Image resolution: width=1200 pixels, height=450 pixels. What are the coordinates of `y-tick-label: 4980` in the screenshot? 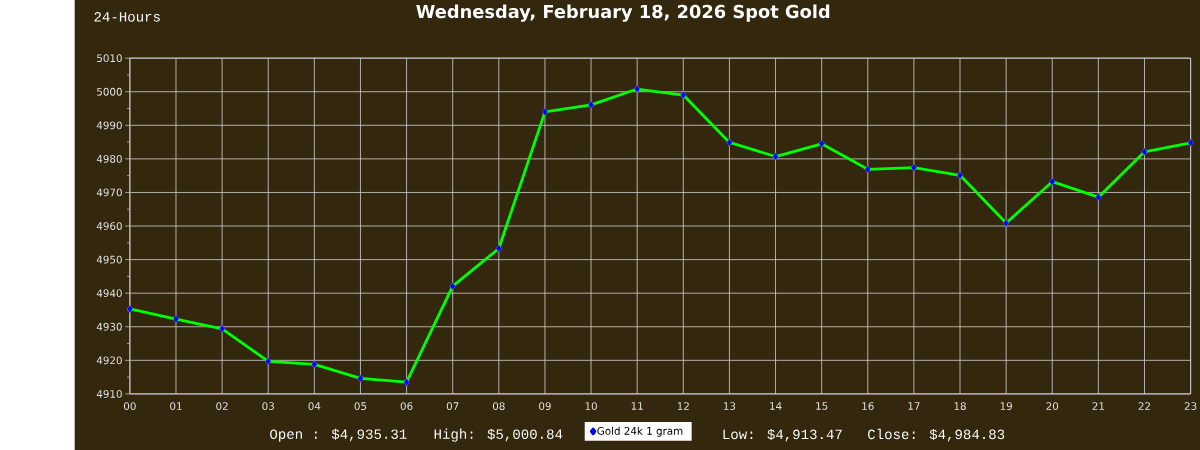 It's located at (109, 158).